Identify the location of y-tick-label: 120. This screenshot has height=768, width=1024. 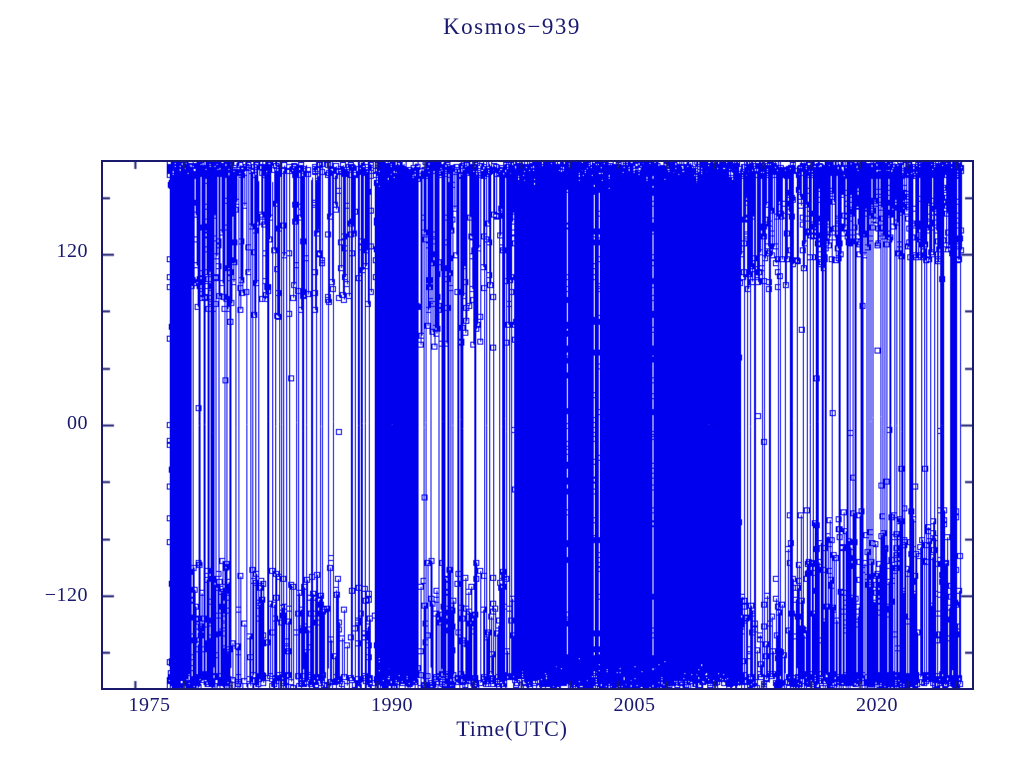
(72, 251).